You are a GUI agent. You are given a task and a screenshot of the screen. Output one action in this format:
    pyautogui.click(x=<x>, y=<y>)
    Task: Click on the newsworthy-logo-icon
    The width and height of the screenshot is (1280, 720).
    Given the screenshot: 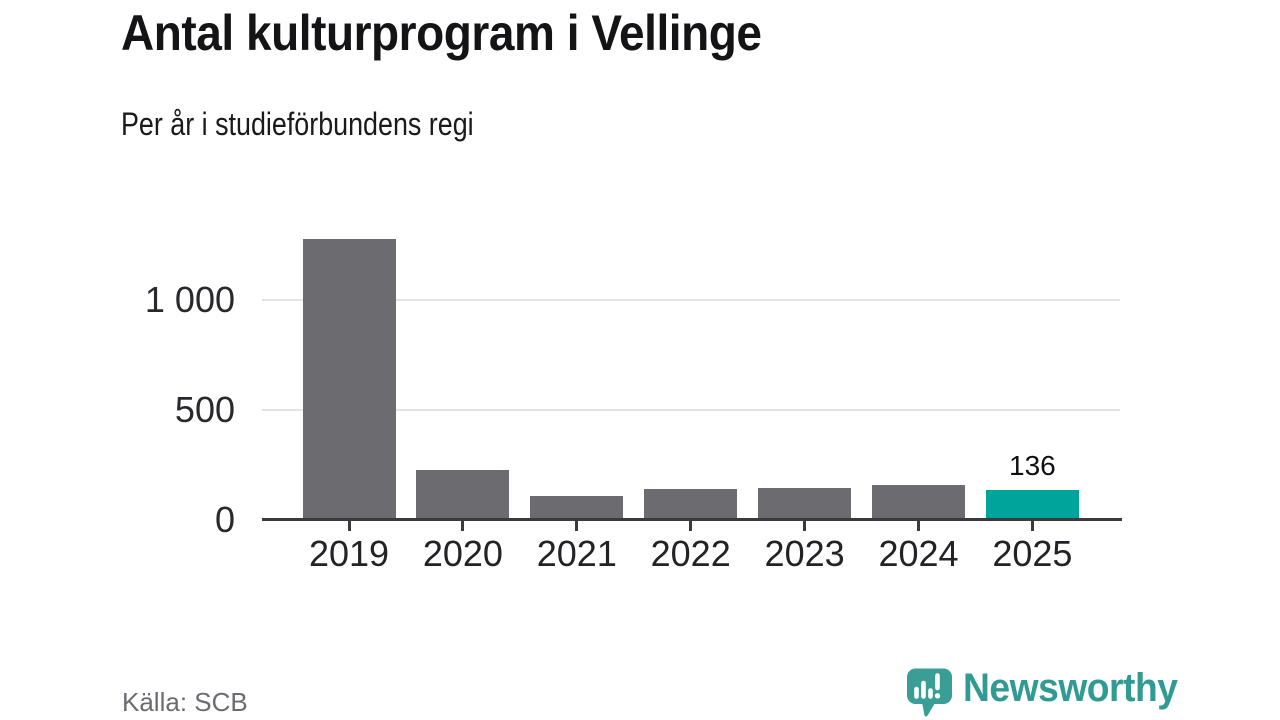 What is the action you would take?
    pyautogui.click(x=929, y=692)
    